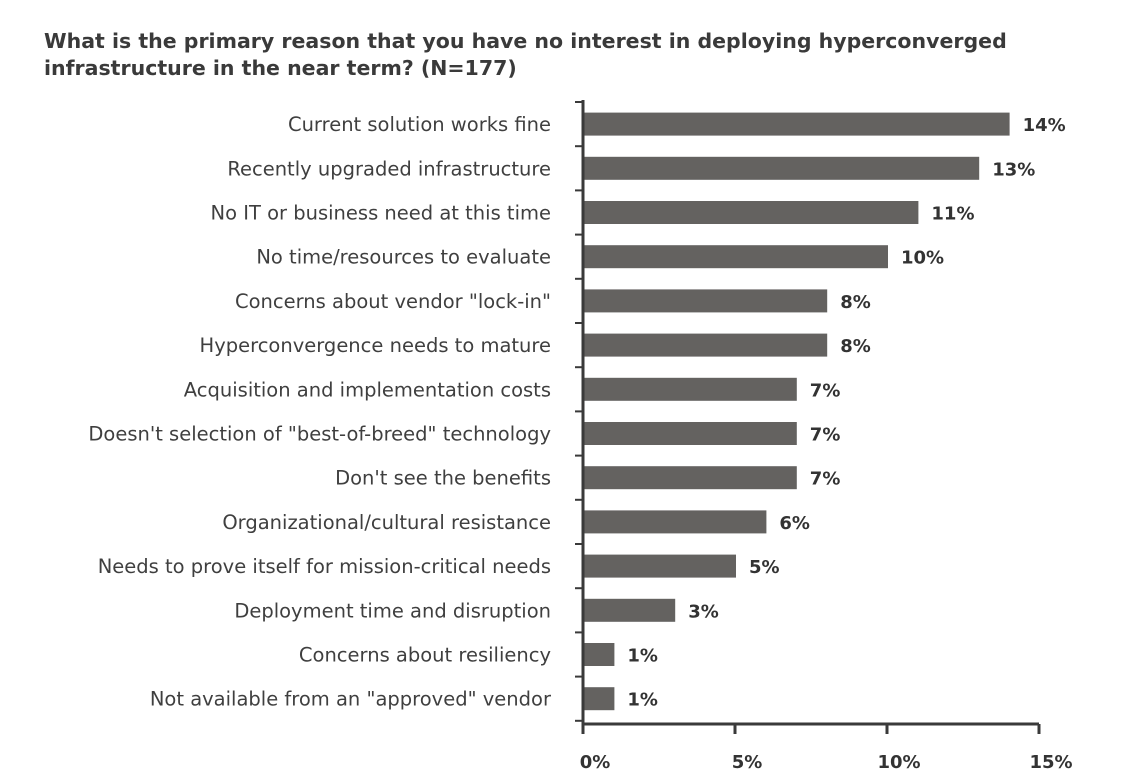 The image size is (1124, 784). What do you see at coordinates (794, 523) in the screenshot?
I see `value-label: 6%` at bounding box center [794, 523].